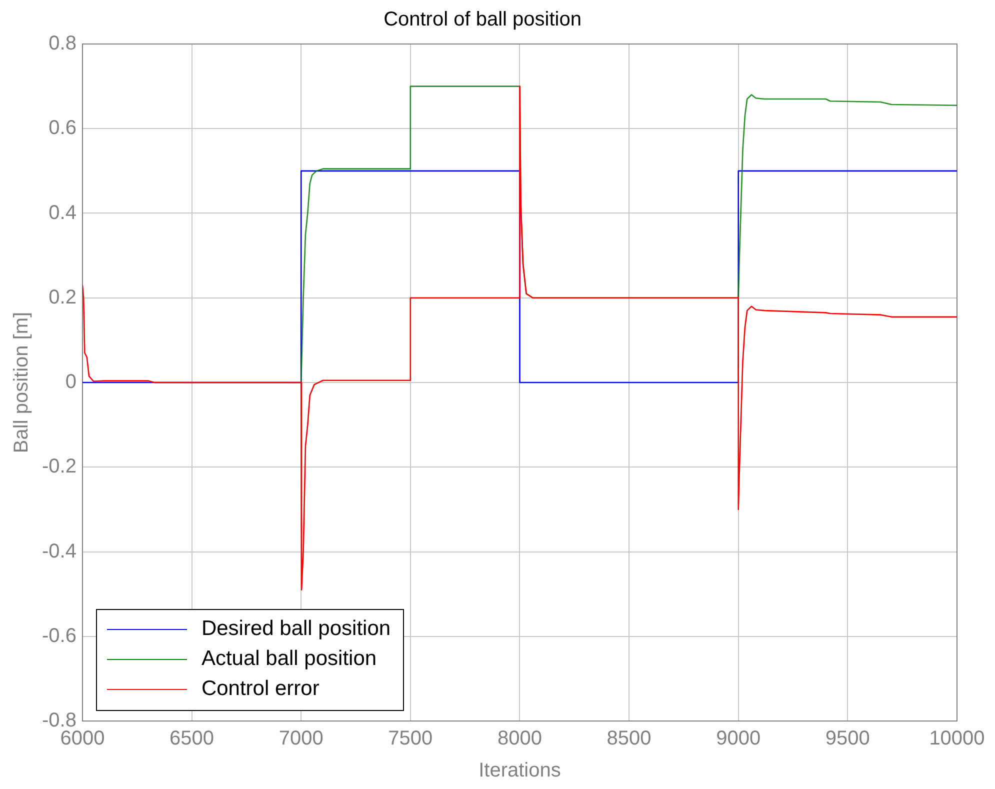 The width and height of the screenshot is (995, 789). I want to click on y-tick-label: 0.8, so click(62, 43).